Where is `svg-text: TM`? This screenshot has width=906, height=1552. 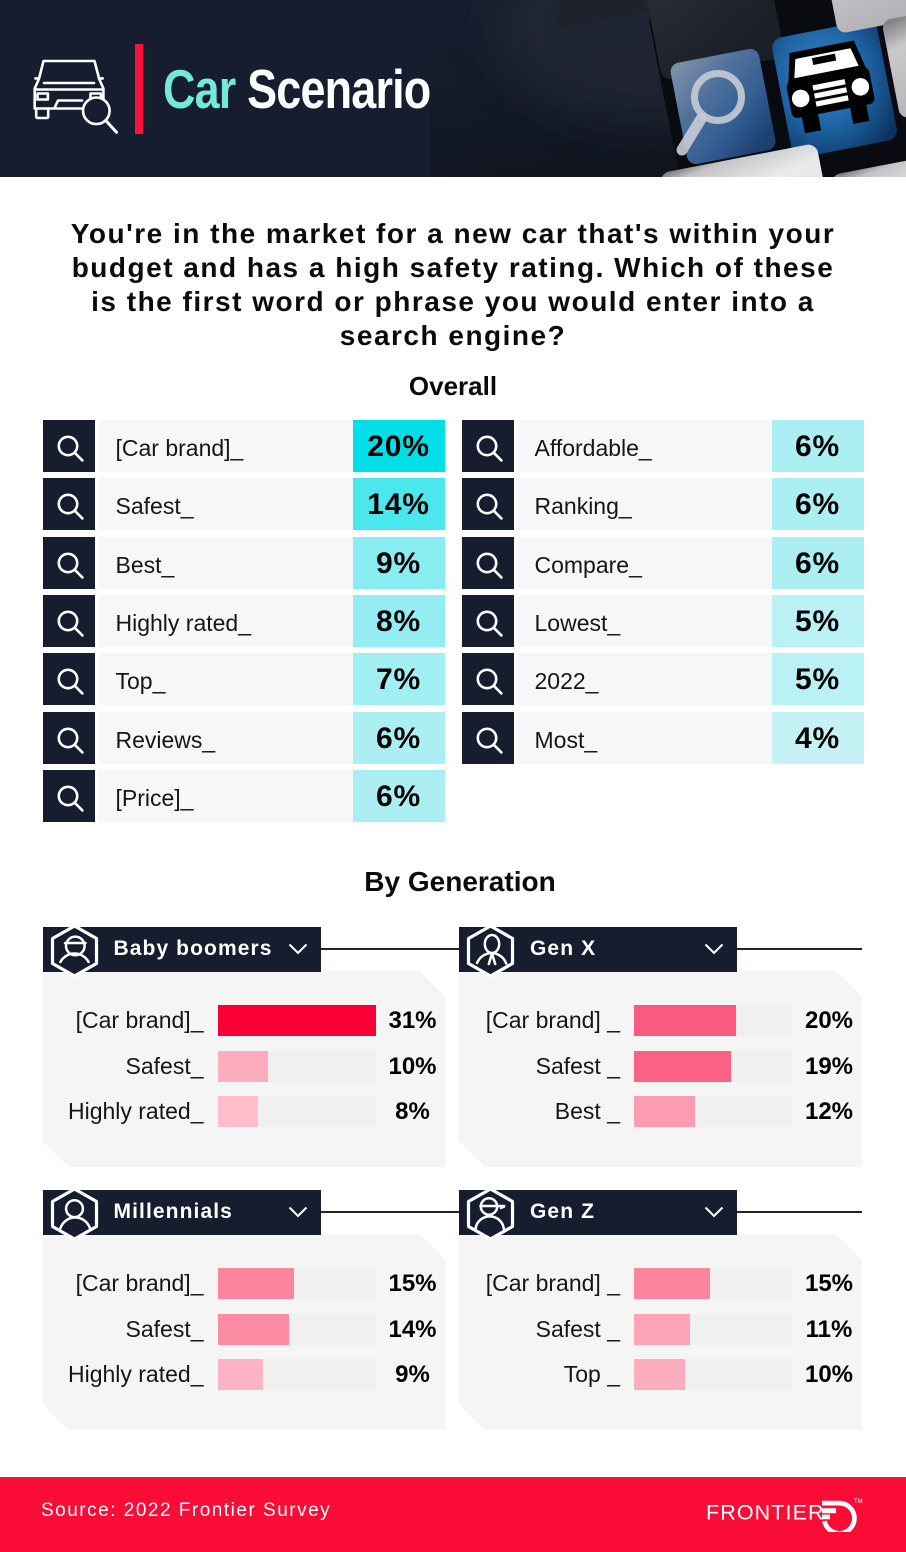
svg-text: TM is located at coordinates (858, 1502).